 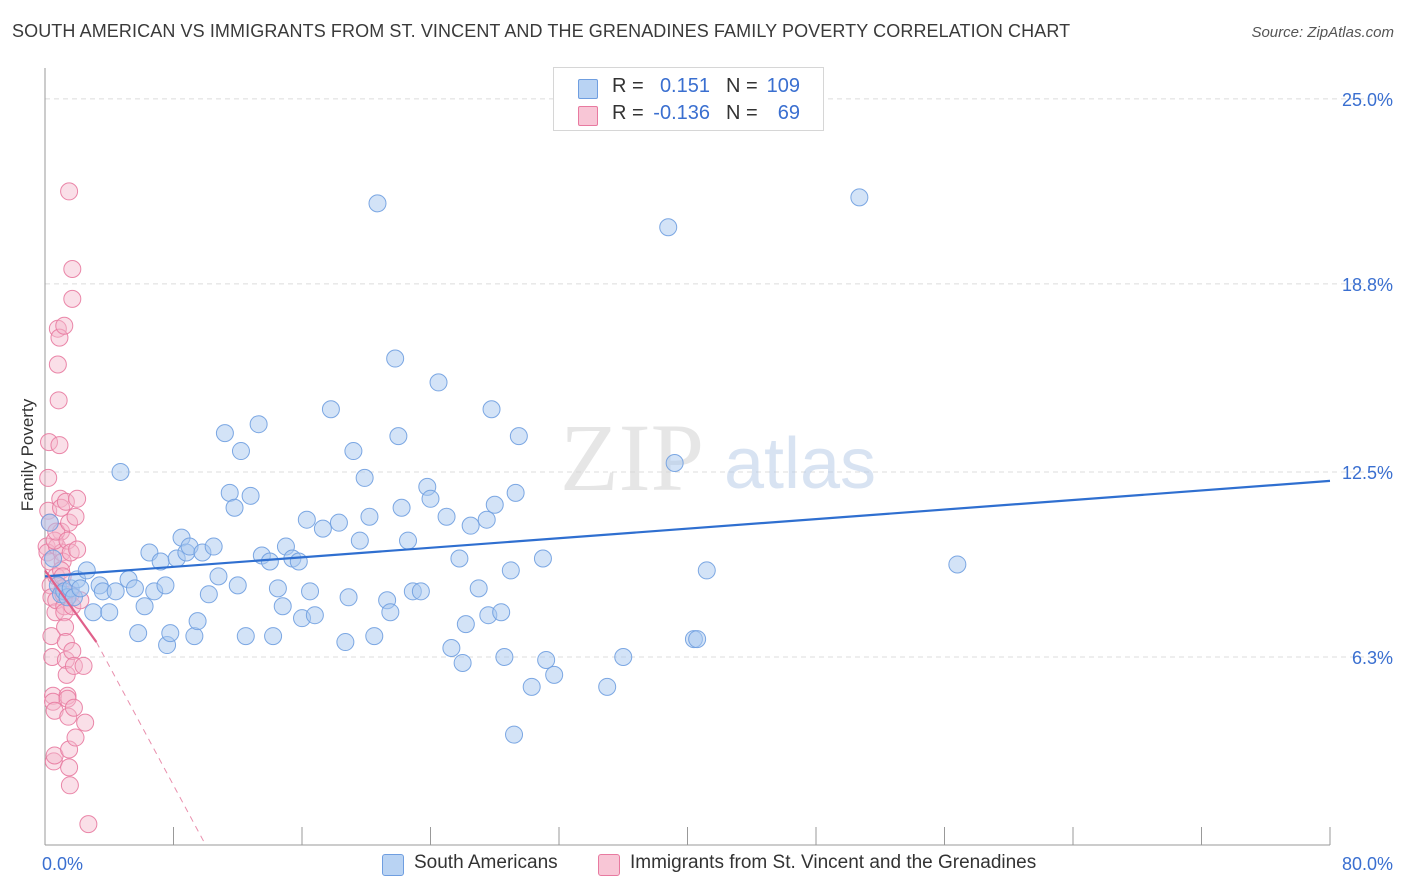 I want to click on stats-n-value: 69, so click(x=788, y=113).